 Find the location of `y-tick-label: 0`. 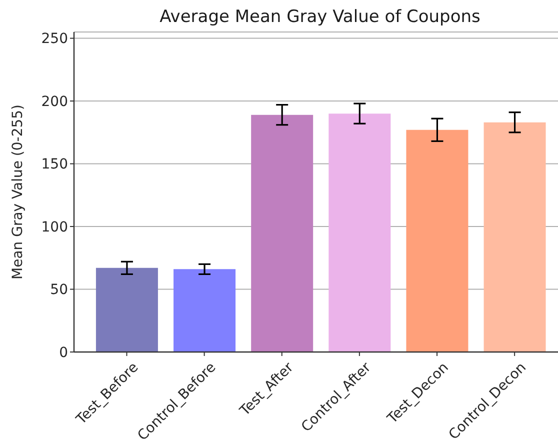

y-tick-label: 0 is located at coordinates (63, 352).